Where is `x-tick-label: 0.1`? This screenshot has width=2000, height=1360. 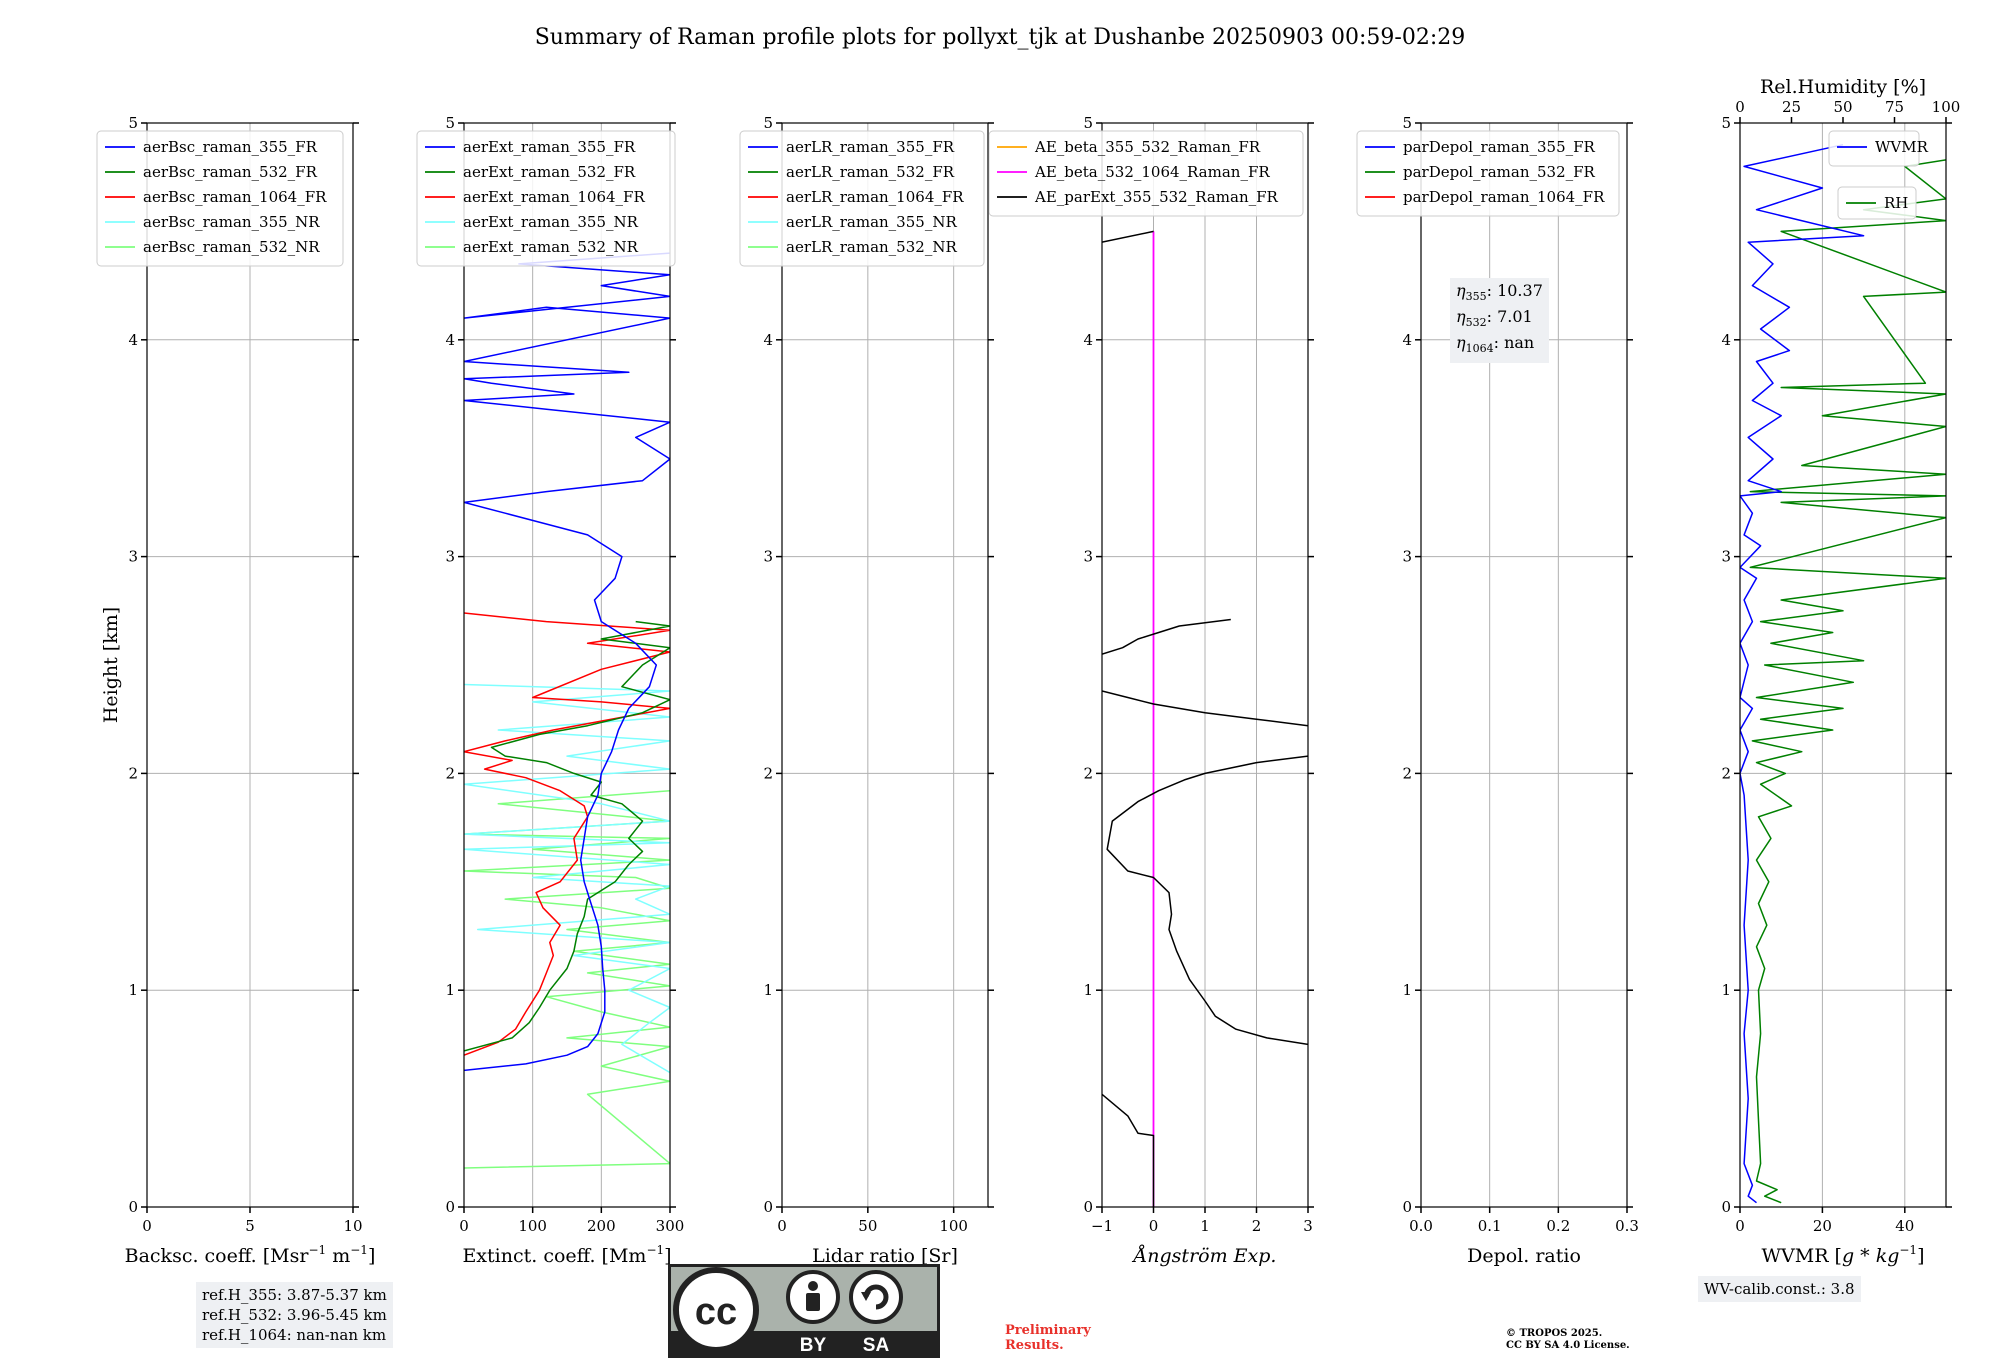 x-tick-label: 0.1 is located at coordinates (1490, 1226).